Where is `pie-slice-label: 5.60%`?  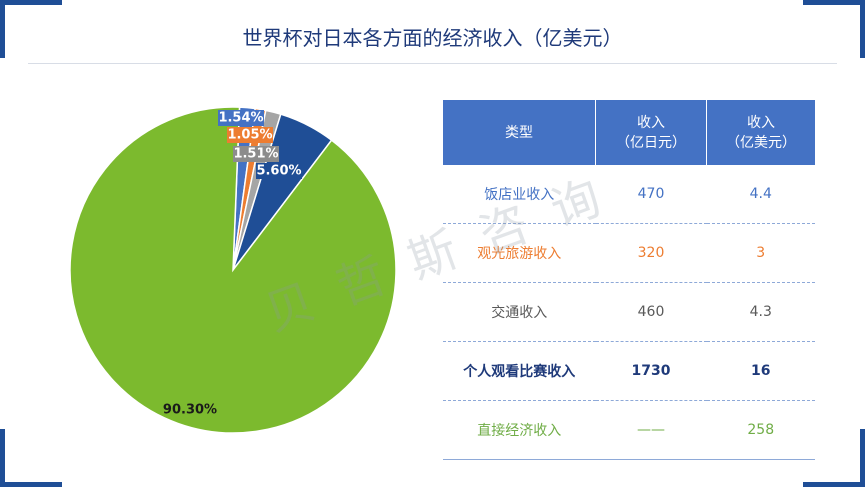
pie-slice-label: 5.60% is located at coordinates (278, 171).